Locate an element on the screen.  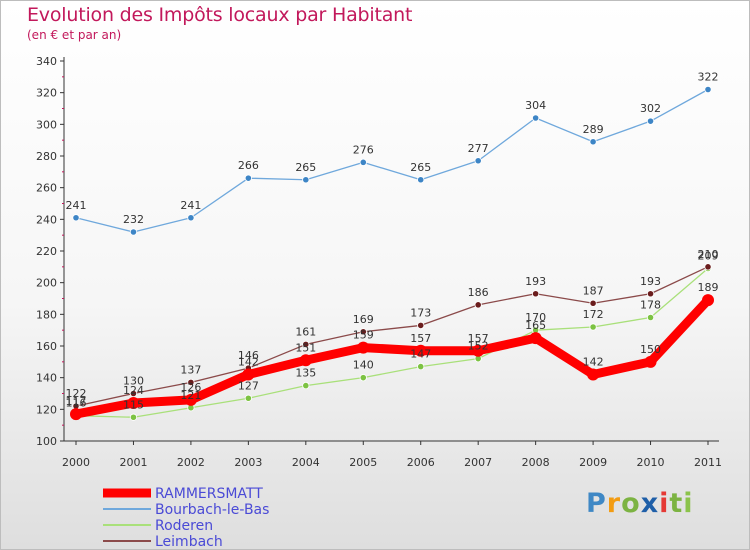
data-label: 127 is located at coordinates (248, 385).